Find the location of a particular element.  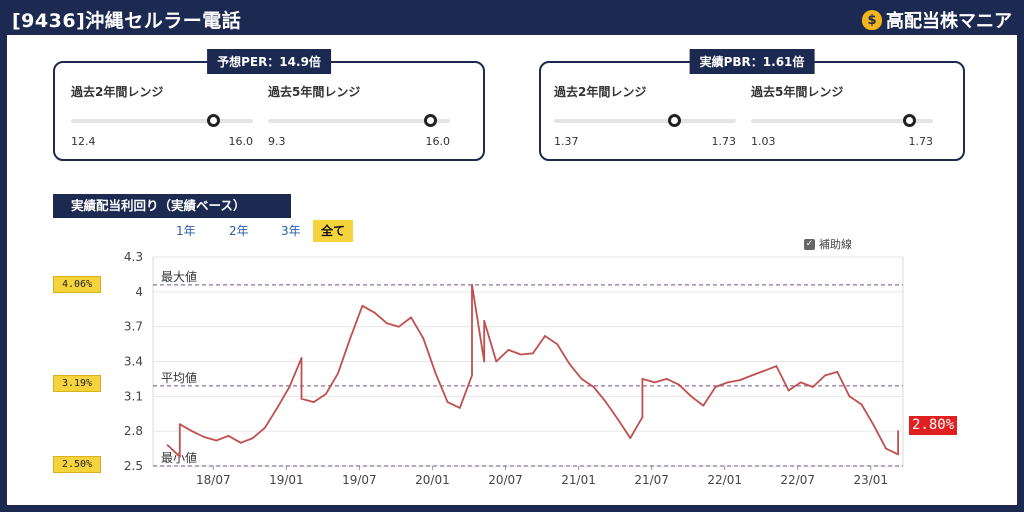

avg-yield-badge: 3.19% is located at coordinates (77, 383).